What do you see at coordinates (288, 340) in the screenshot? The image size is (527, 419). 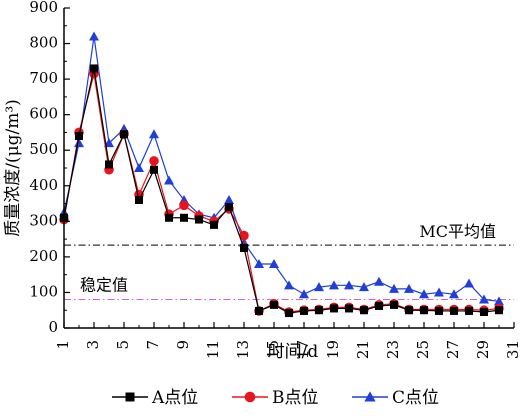 I see `x-axis-ticks: 1 3 5 7 9 11 13 15 17 19 21 23 25 27 29 31` at bounding box center [288, 340].